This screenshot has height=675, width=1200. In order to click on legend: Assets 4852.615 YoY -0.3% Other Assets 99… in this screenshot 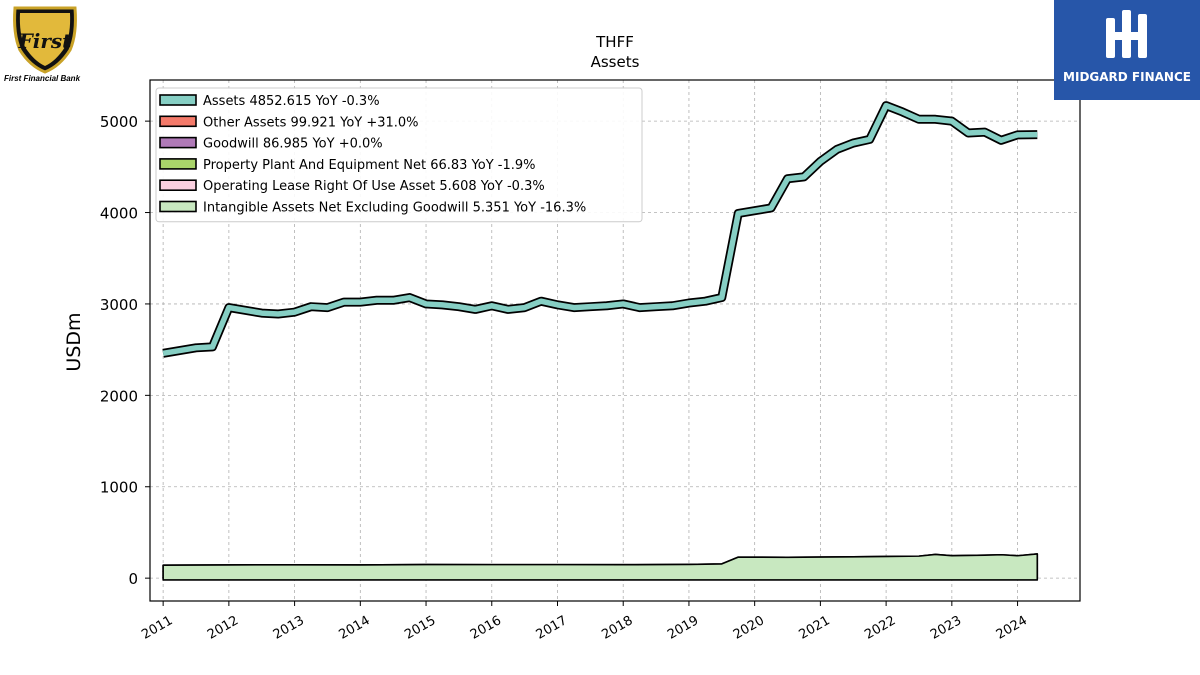, I will do `click(399, 155)`.